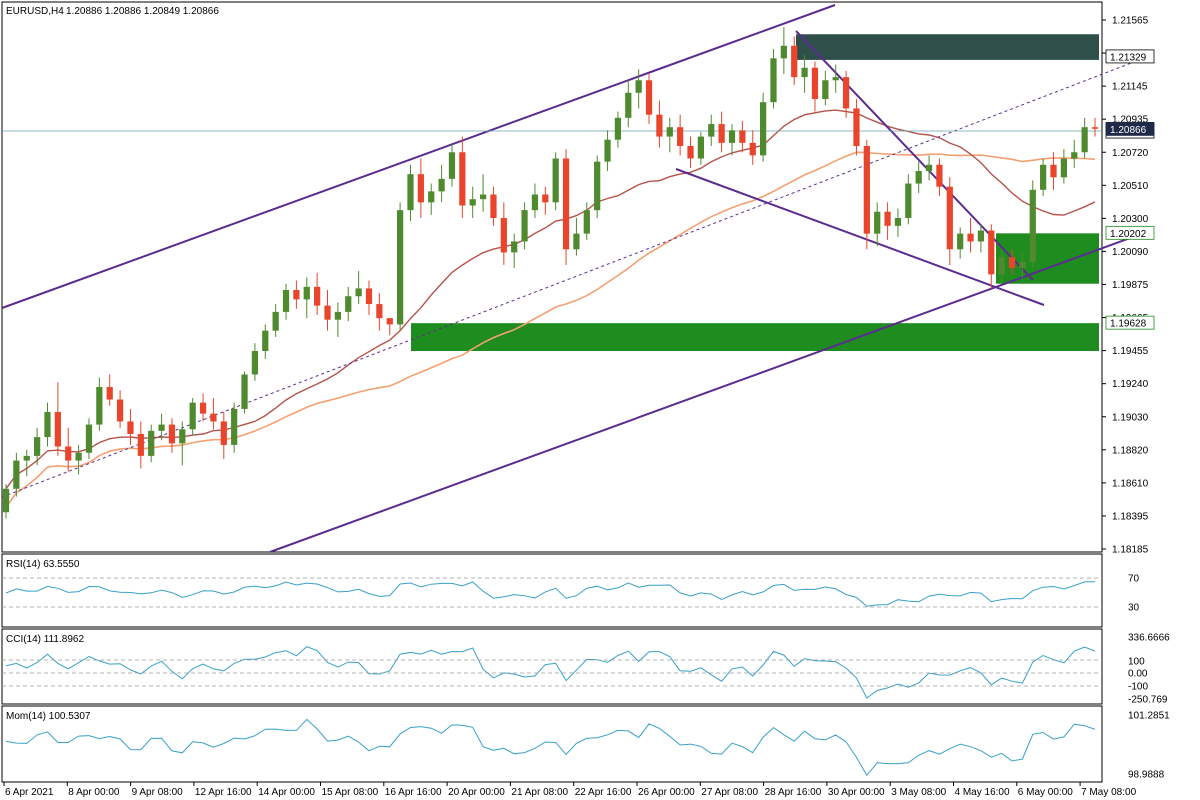 This screenshot has width=1200, height=800. What do you see at coordinates (729, 792) in the screenshot?
I see `time-tick-label: 27 Apr 08:00` at bounding box center [729, 792].